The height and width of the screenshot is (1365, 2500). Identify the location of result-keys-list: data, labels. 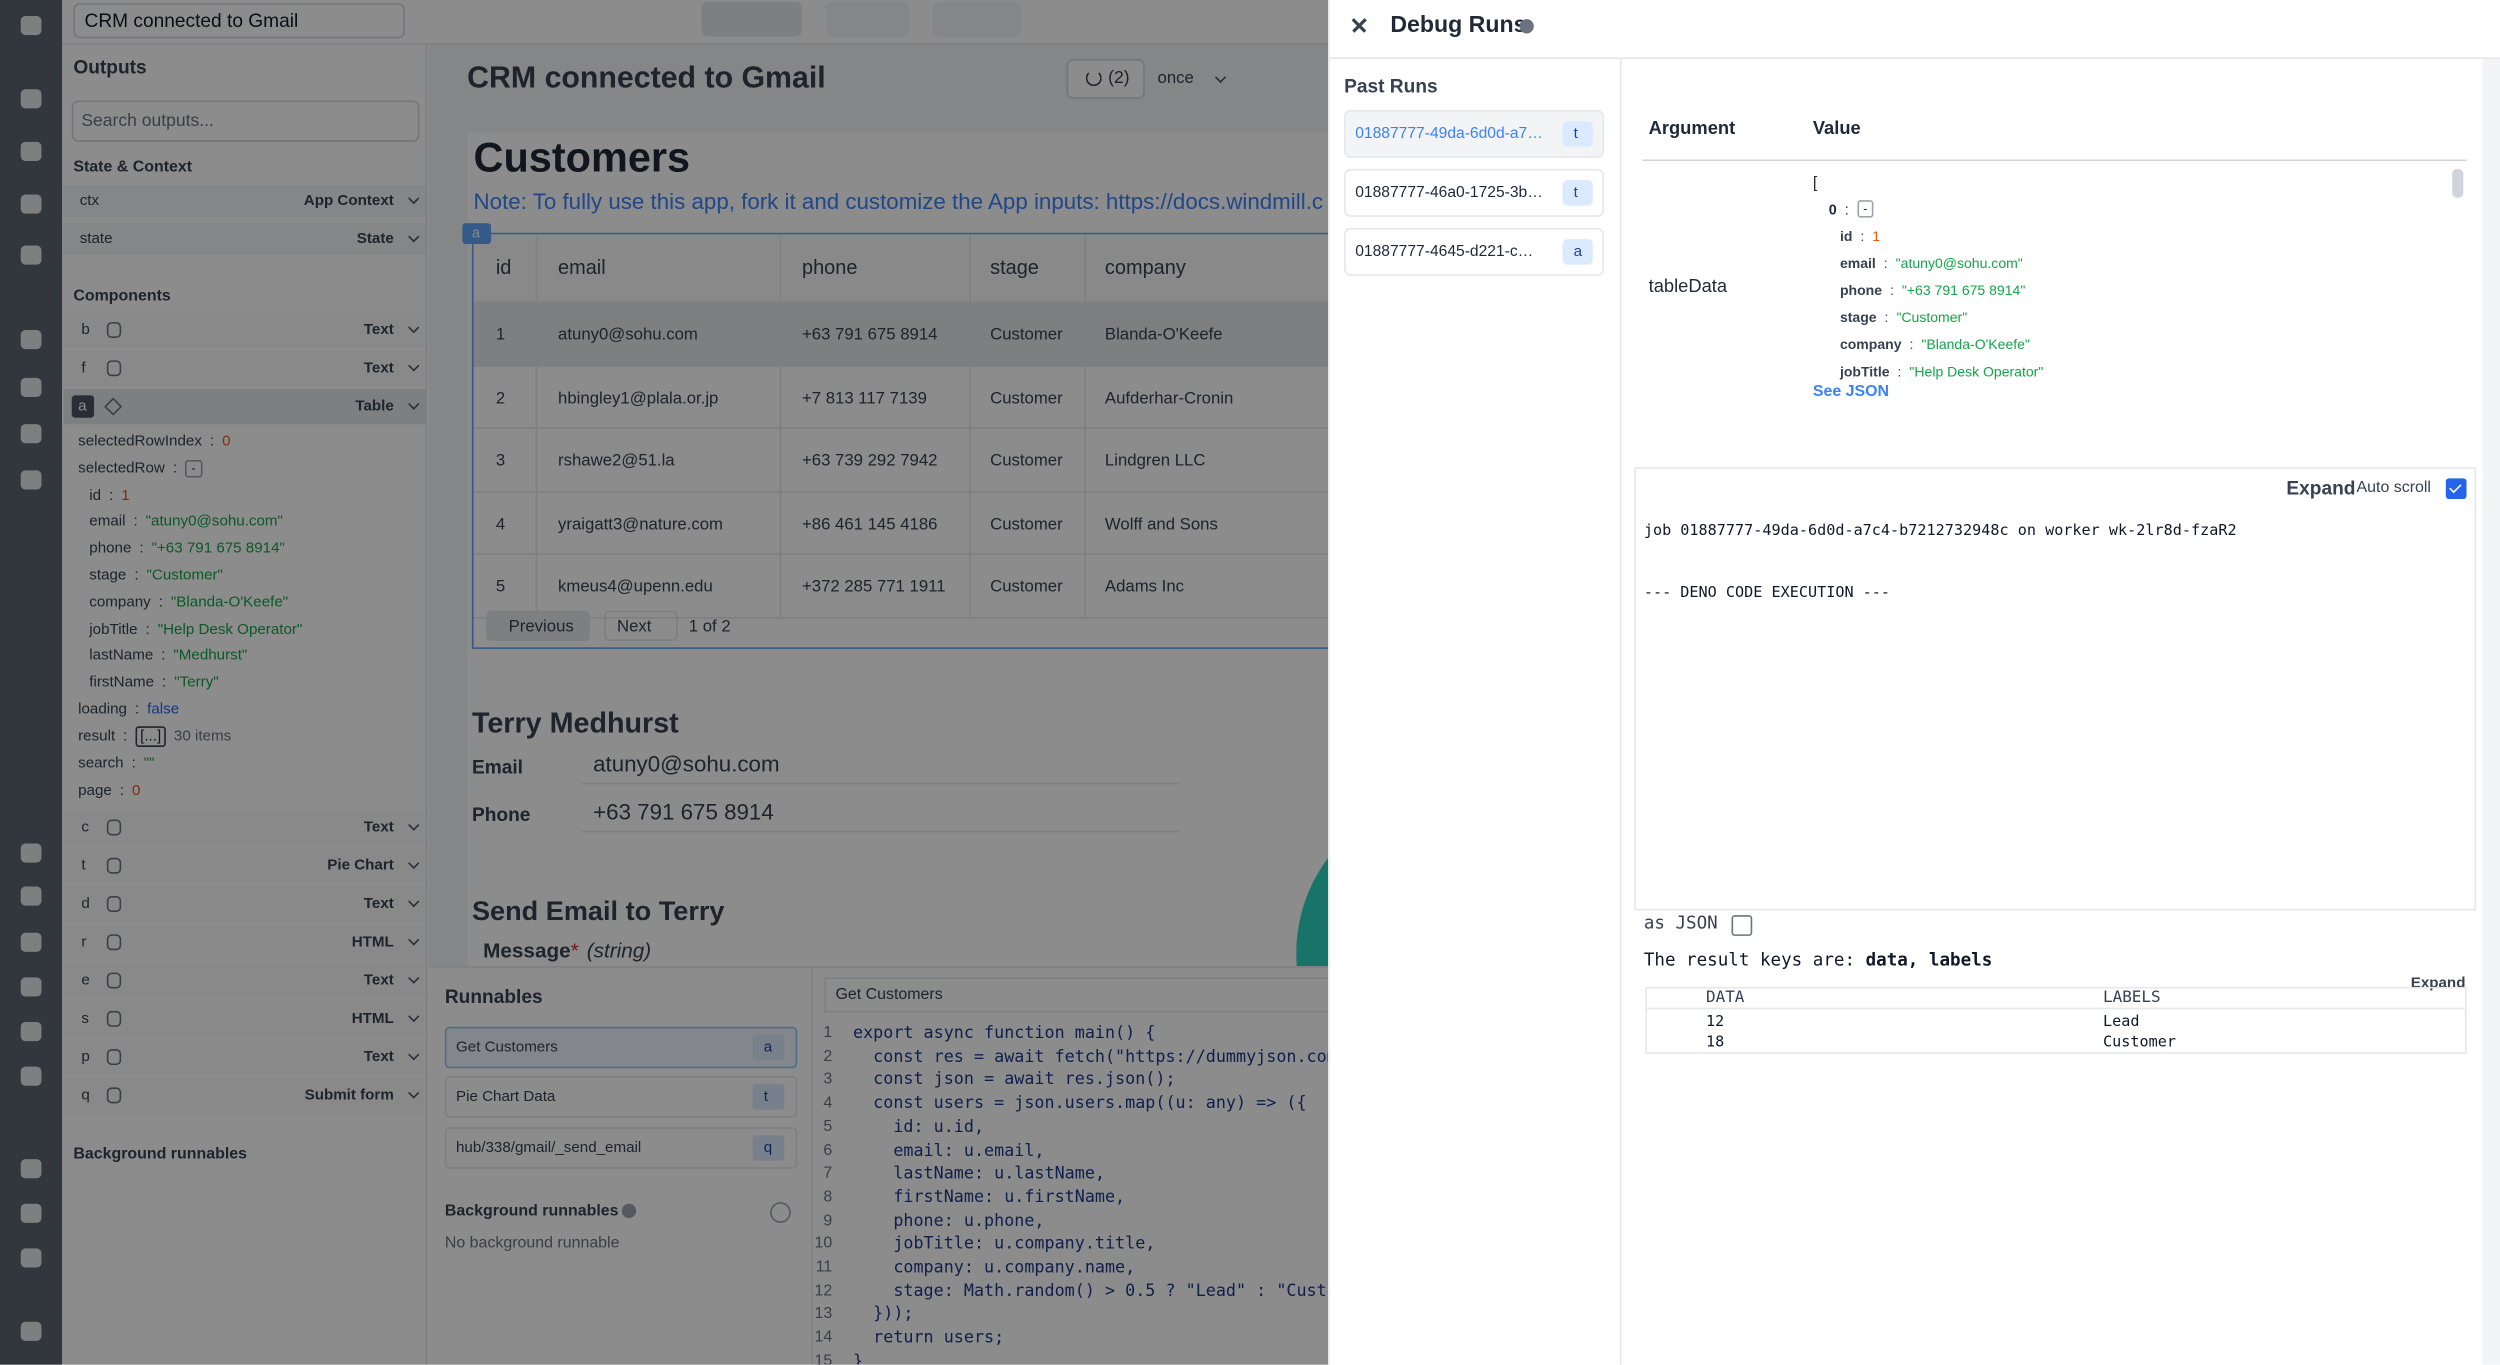
(1929, 960).